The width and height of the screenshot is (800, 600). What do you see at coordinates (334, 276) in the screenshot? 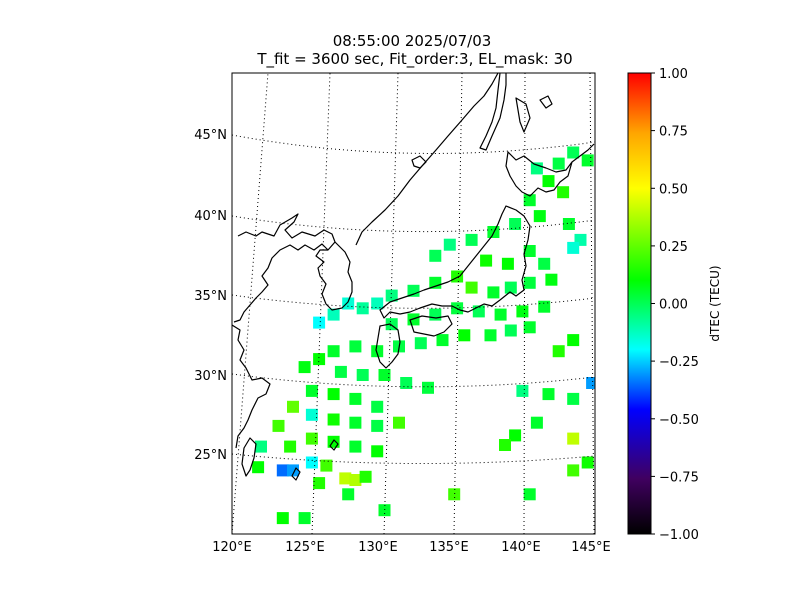
I see `coast-korea` at bounding box center [334, 276].